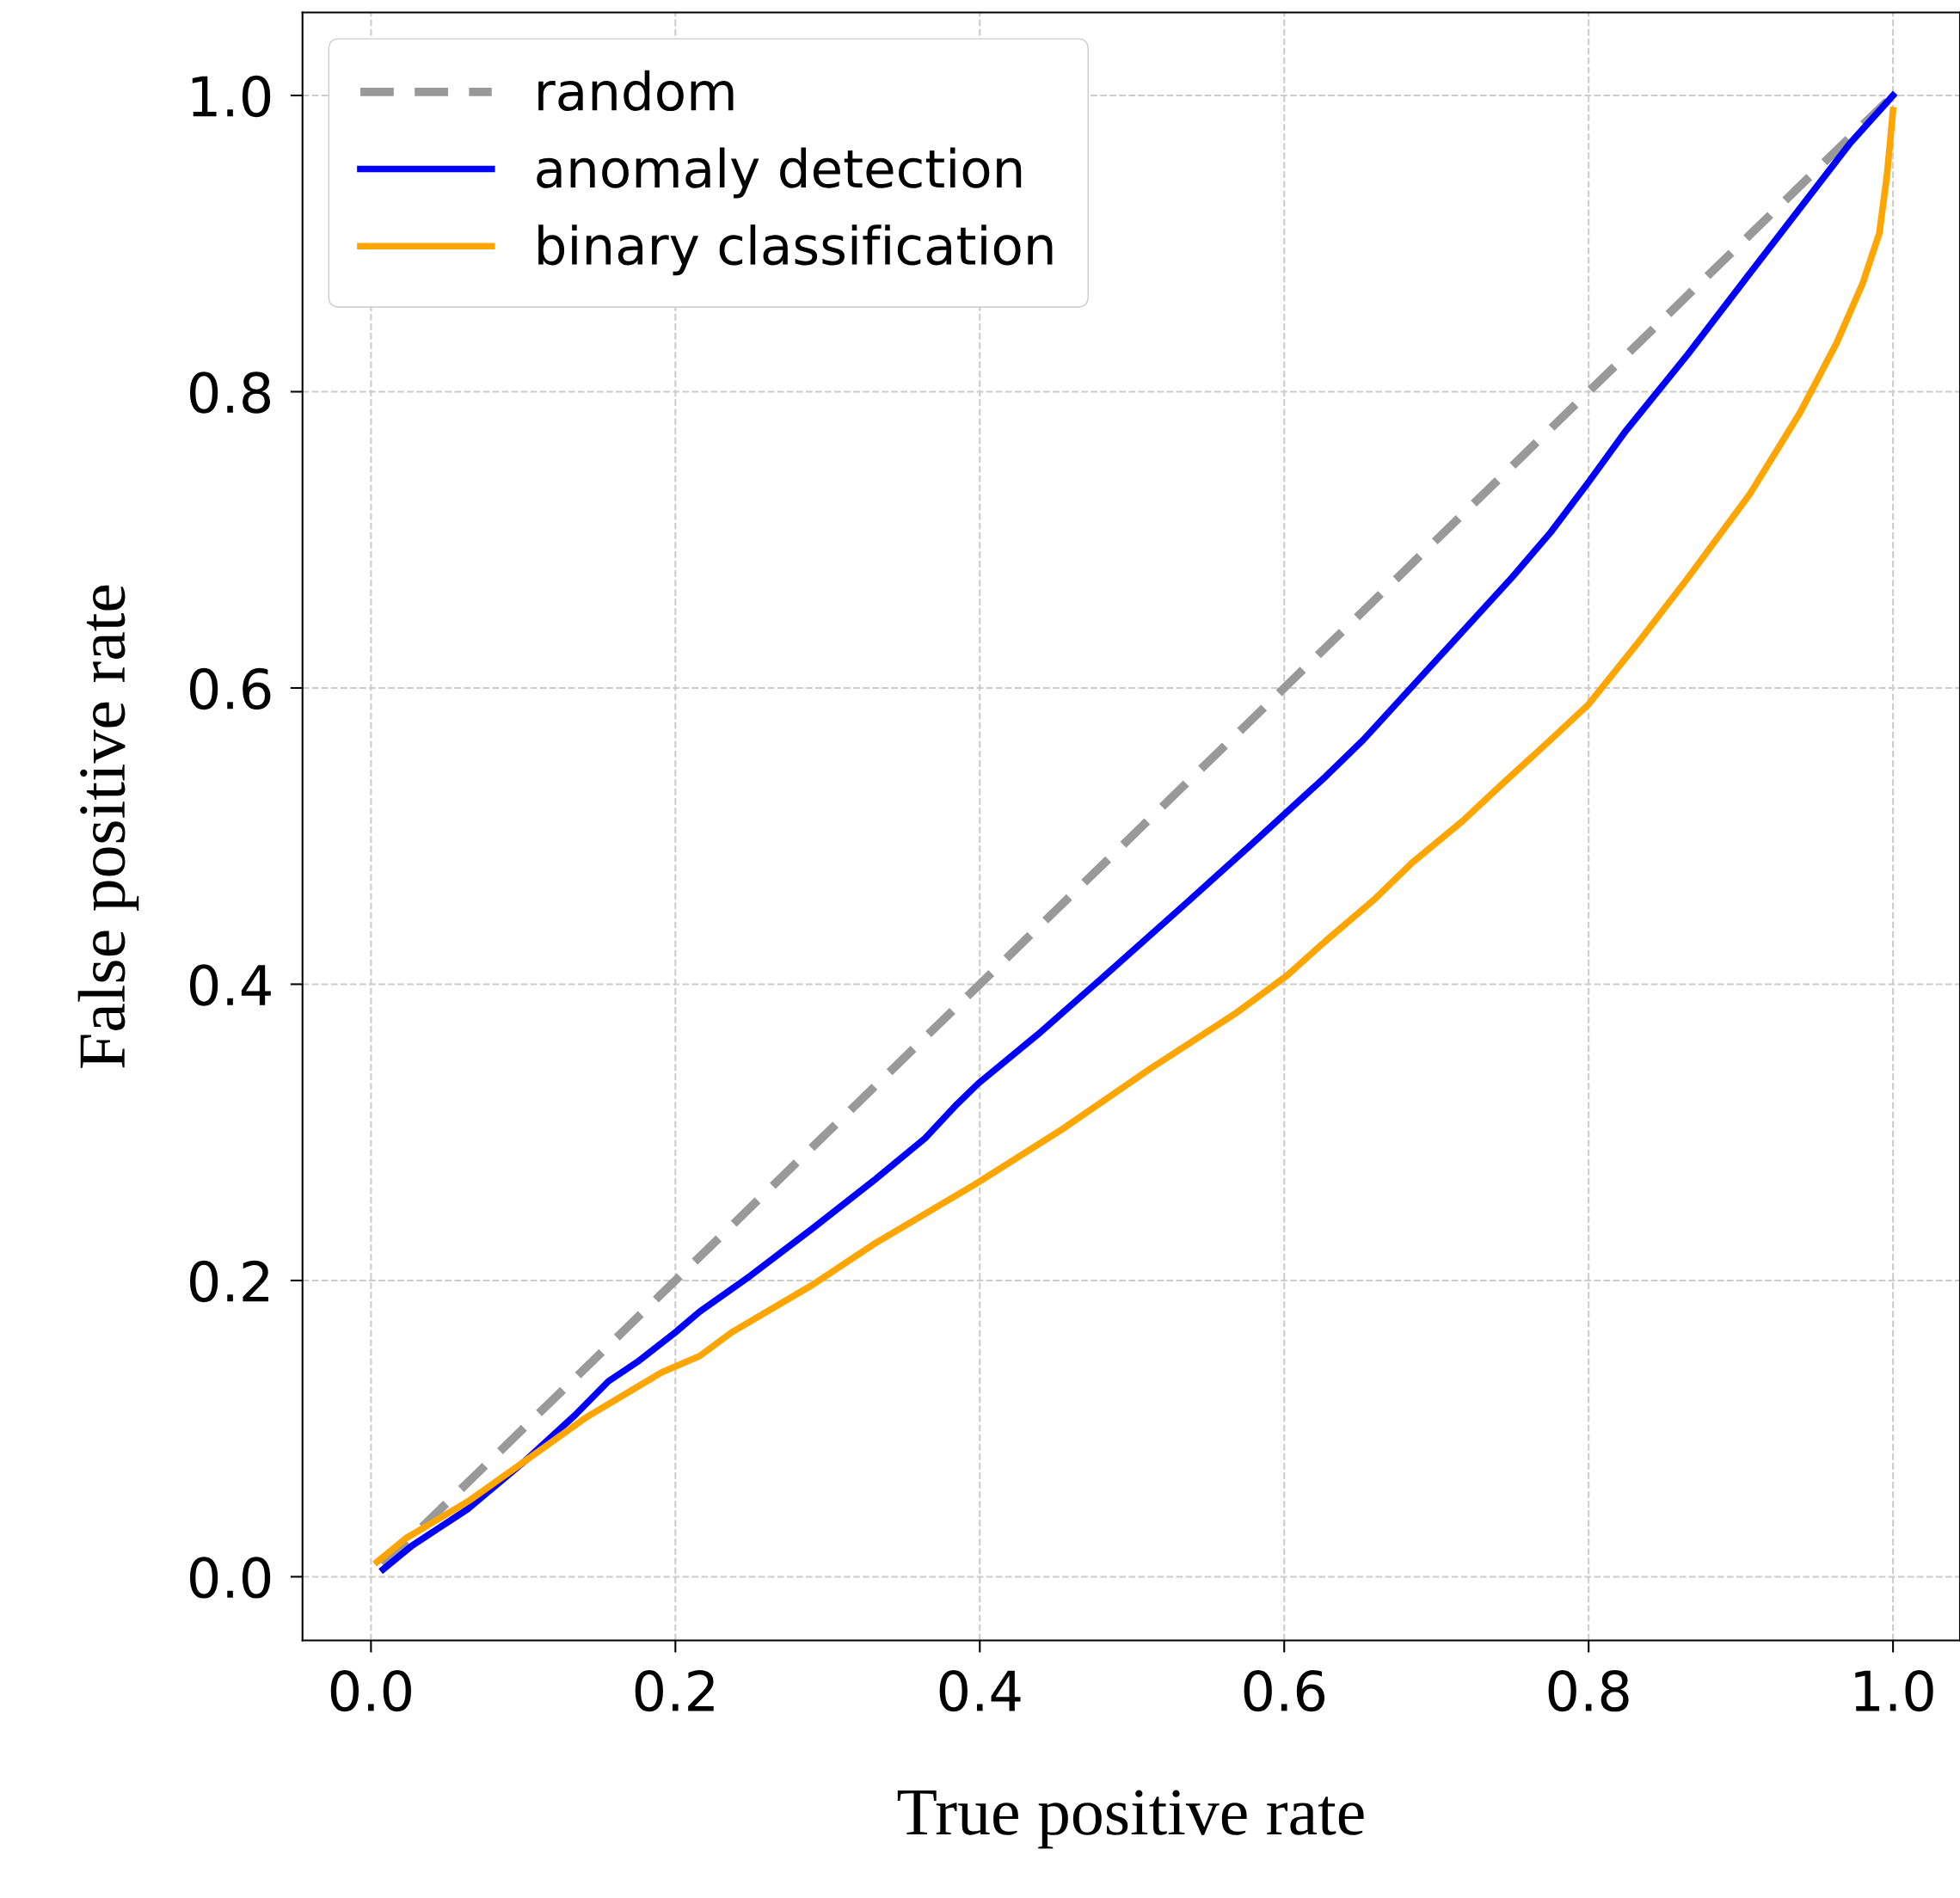 Image resolution: width=1960 pixels, height=1898 pixels. I want to click on y-tick-label: 0.4, so click(230, 985).